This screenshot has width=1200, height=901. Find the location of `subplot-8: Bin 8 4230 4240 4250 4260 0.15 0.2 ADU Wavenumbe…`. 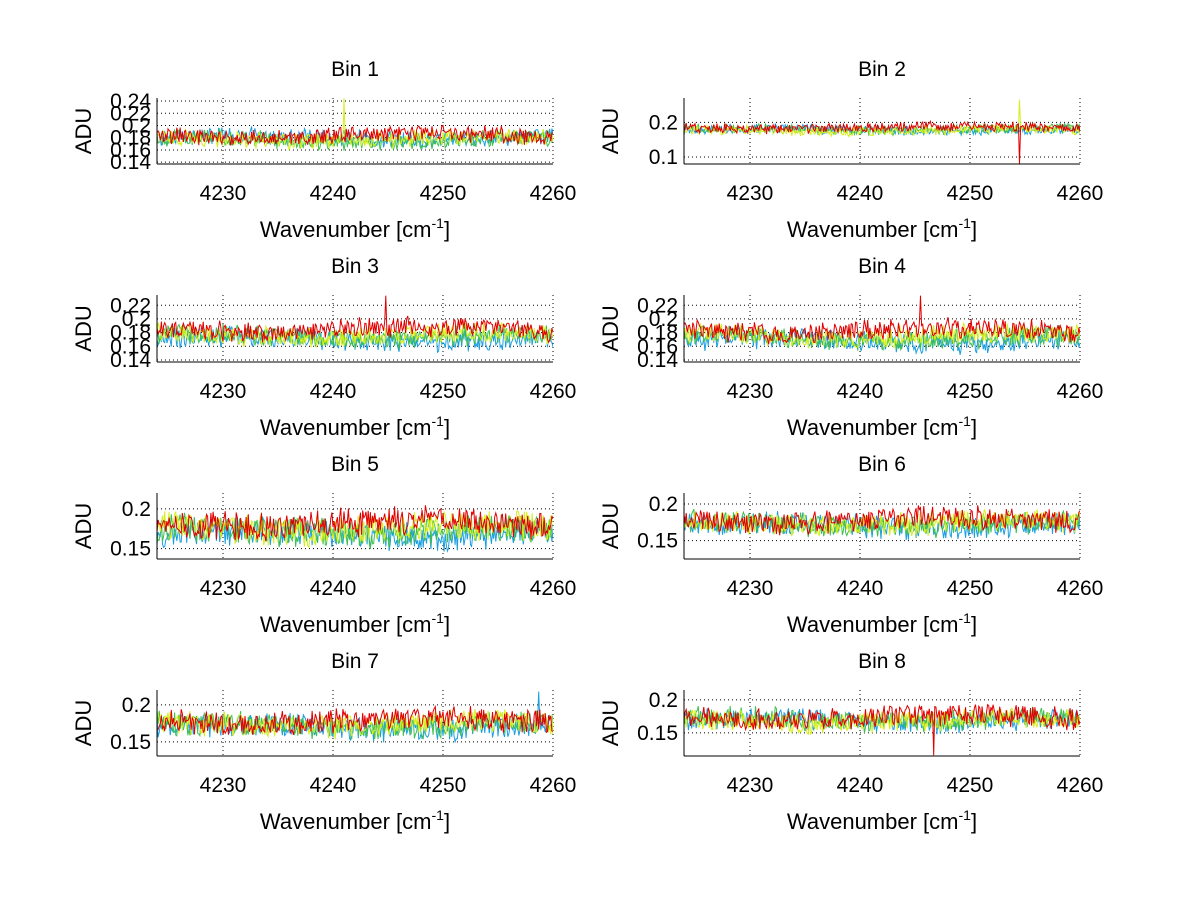

subplot-8: Bin 8 4230 4240 4250 4260 0.15 0.2 ADU Wavenumbe… is located at coordinates (850, 742).